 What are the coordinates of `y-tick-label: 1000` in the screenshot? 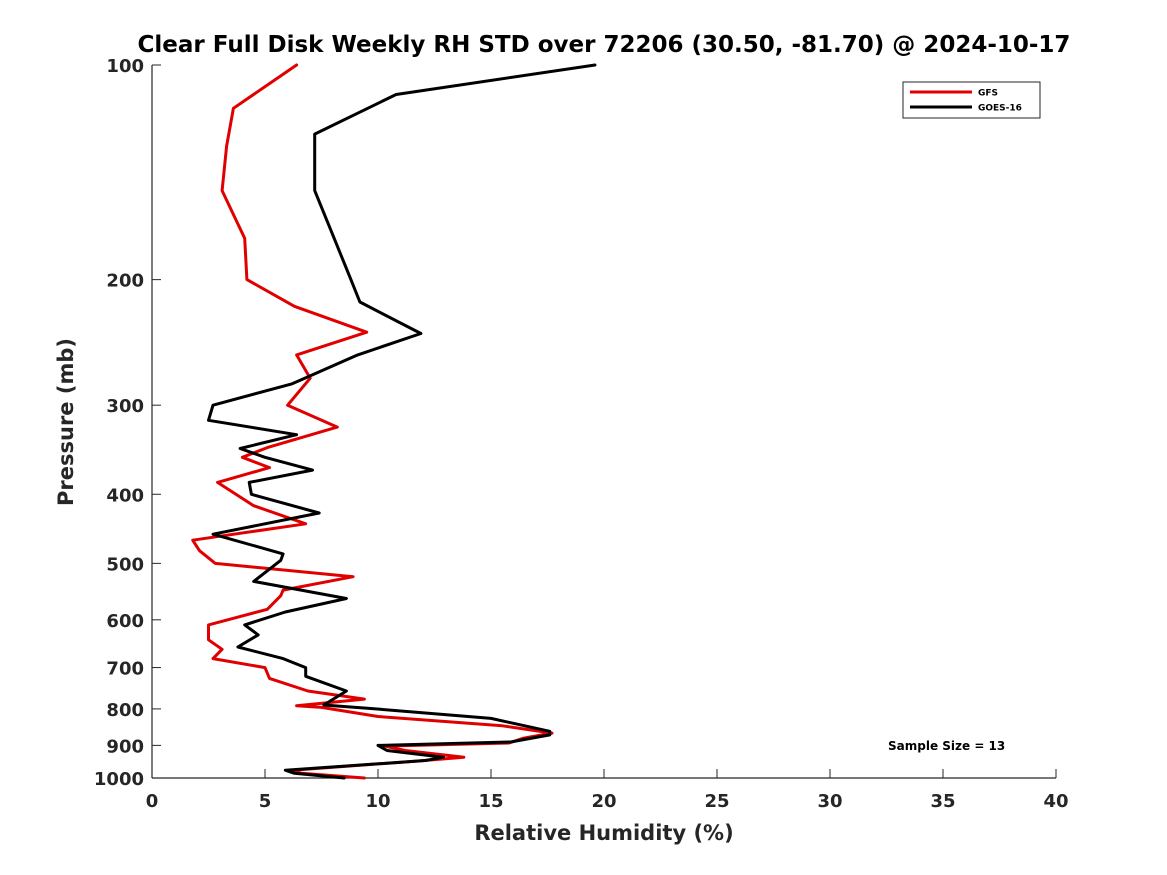 It's located at (119, 779).